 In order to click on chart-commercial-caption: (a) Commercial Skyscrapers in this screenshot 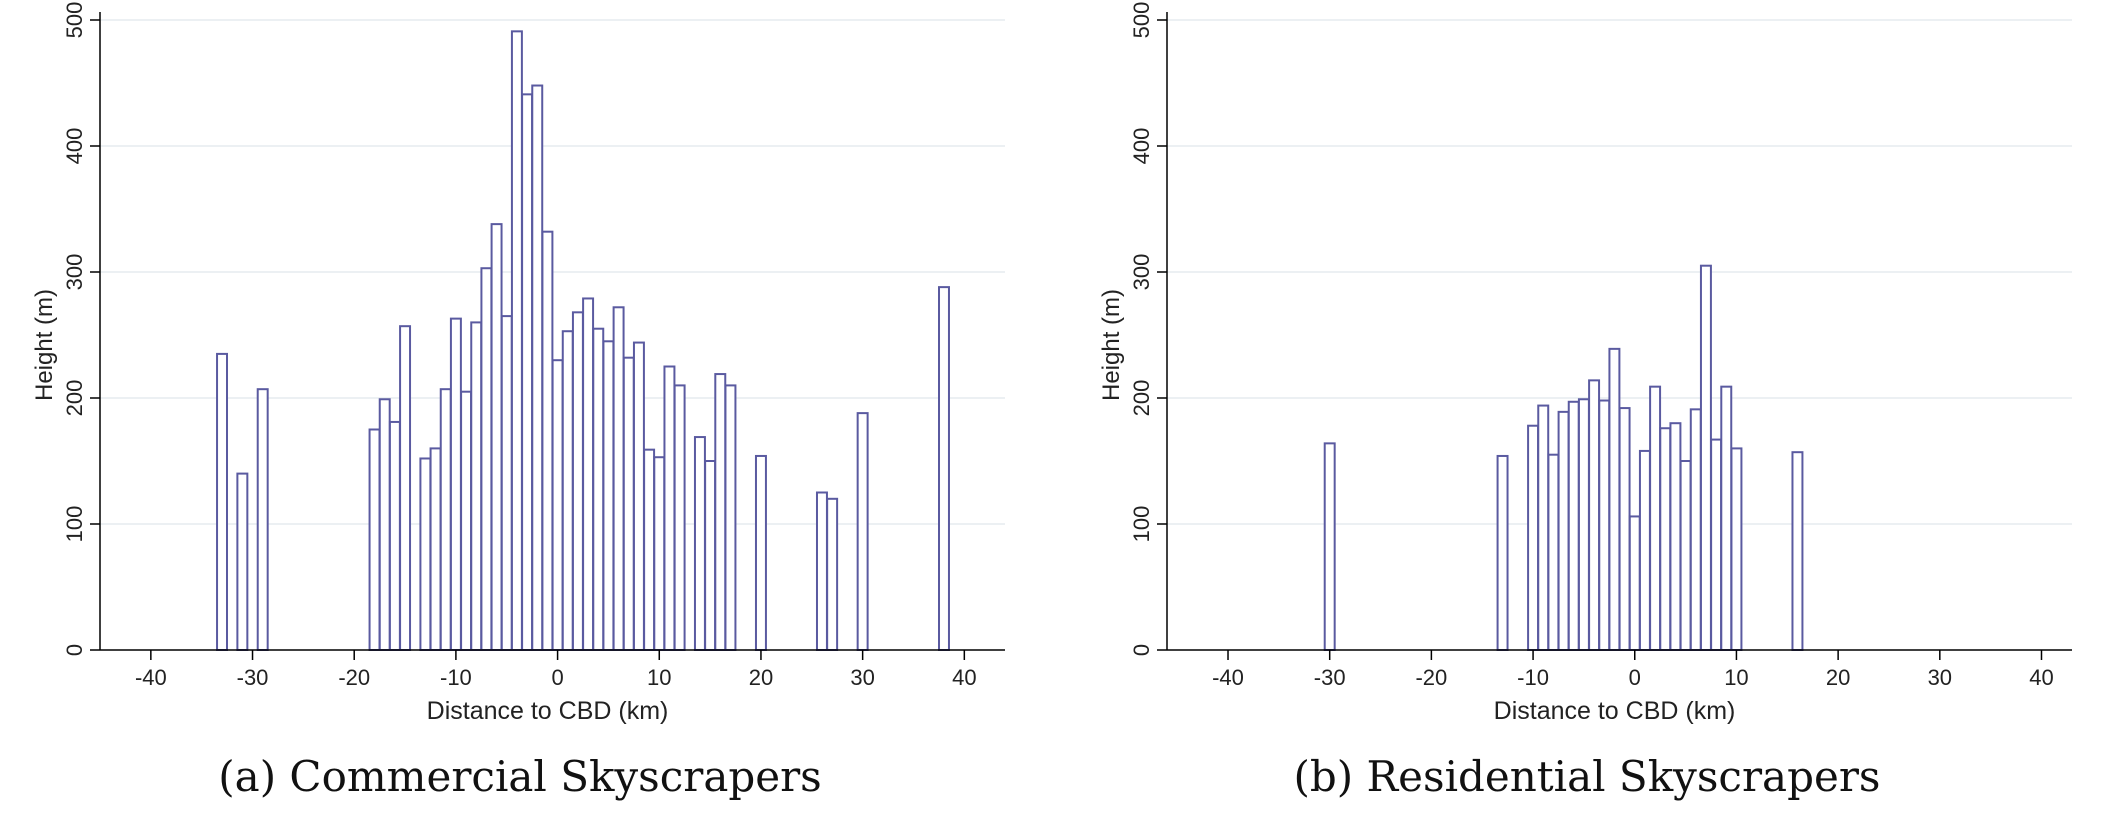, I will do `click(520, 776)`.